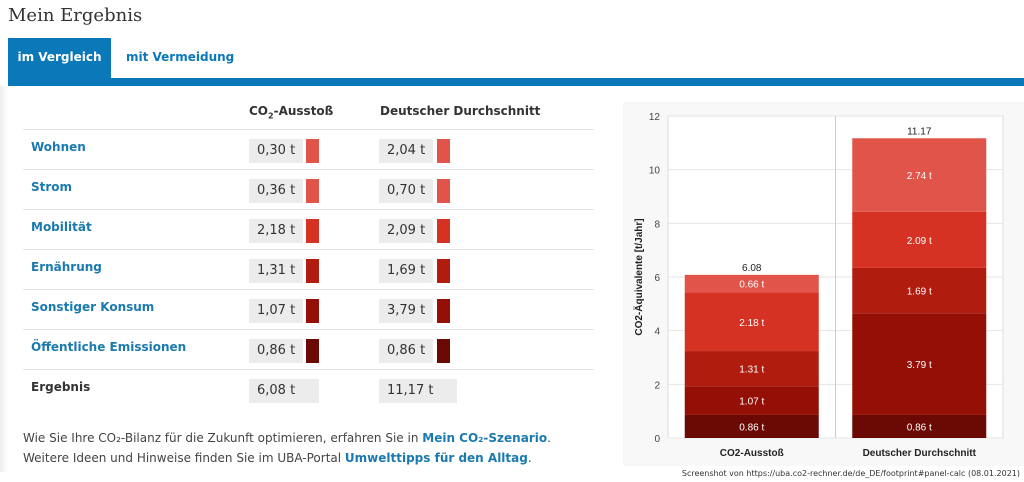 The height and width of the screenshot is (482, 1024). I want to click on avg-value: 2,09 t, so click(406, 231).